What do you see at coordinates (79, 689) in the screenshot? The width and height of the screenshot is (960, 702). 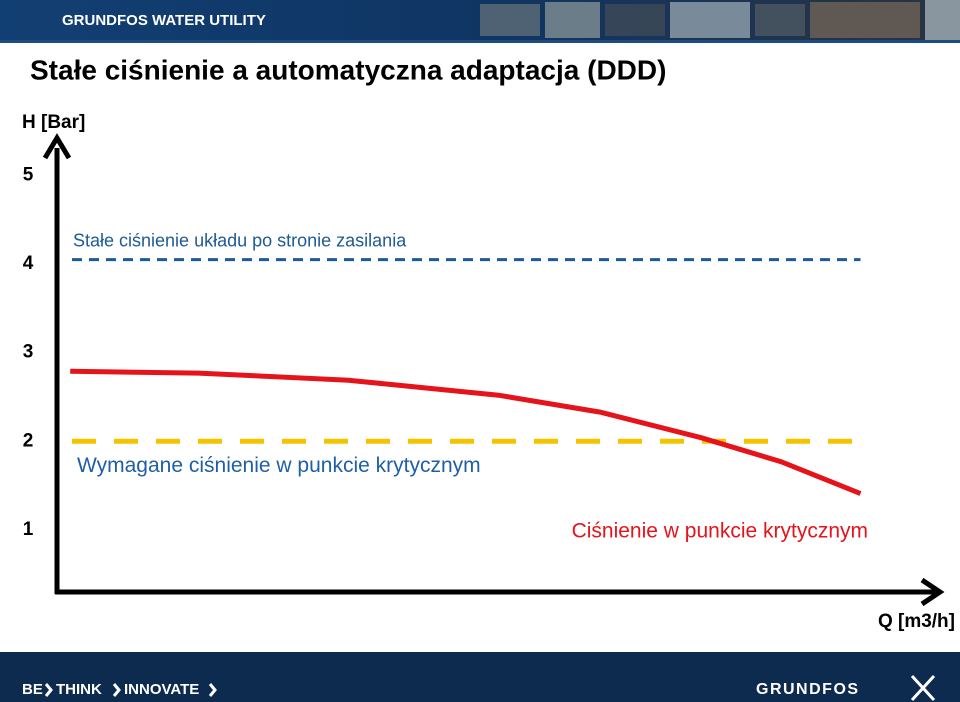 I see `slogan-word: THINK` at bounding box center [79, 689].